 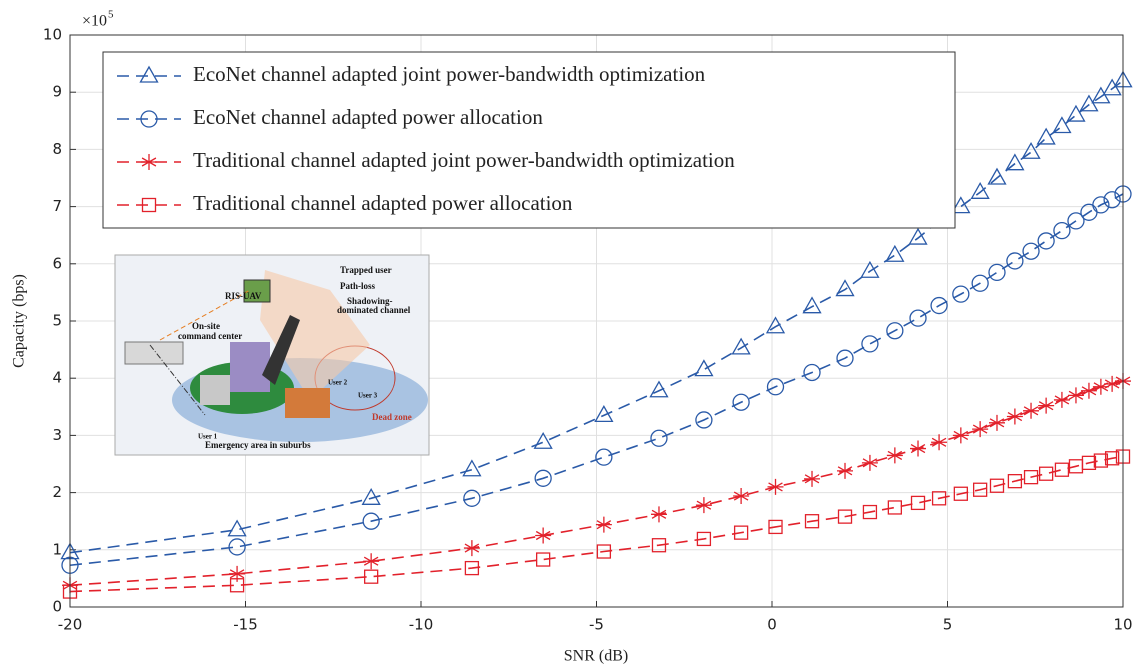 I want to click on inset-label: RIS-UAV, so click(x=243, y=296).